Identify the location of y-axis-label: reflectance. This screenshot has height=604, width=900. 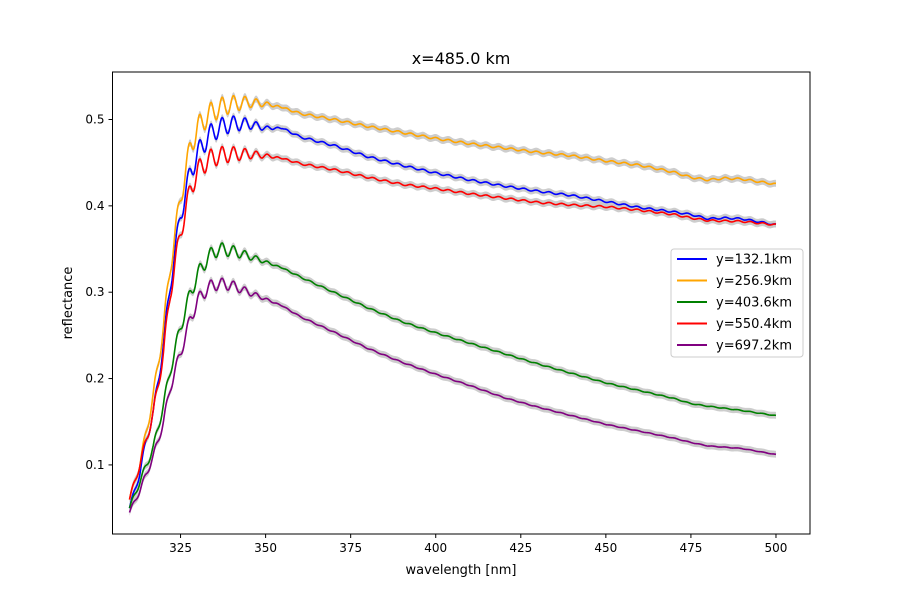
(68, 303).